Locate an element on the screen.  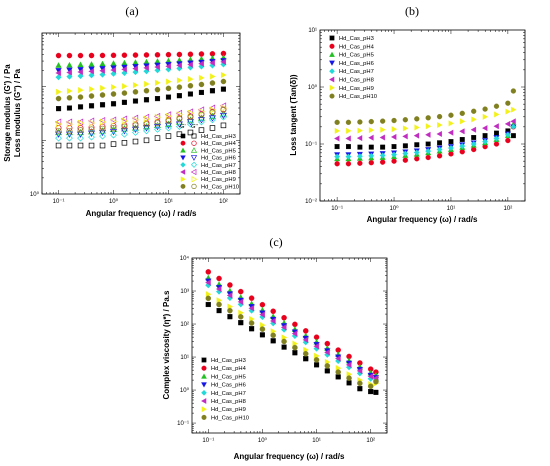
legend-label: Hd_Cas_pH9 is located at coordinates (228, 410).